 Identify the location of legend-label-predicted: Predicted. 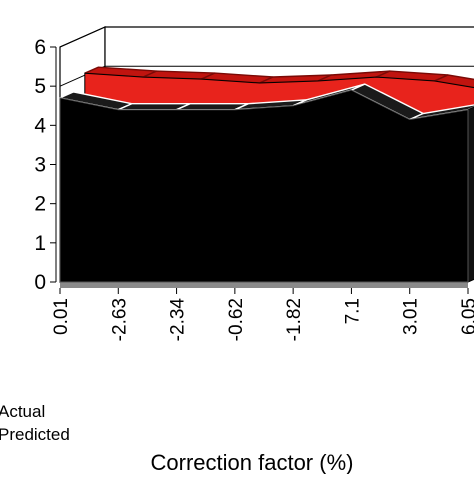
(35, 434).